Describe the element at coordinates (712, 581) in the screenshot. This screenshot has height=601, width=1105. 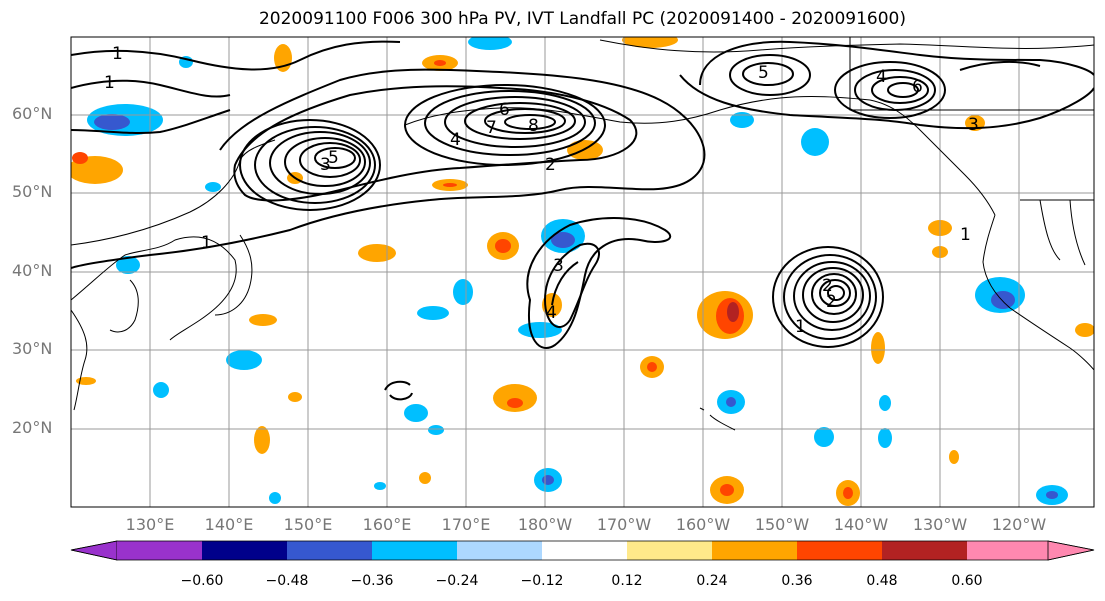
I see `colorbar-tick: 0.24` at that location.